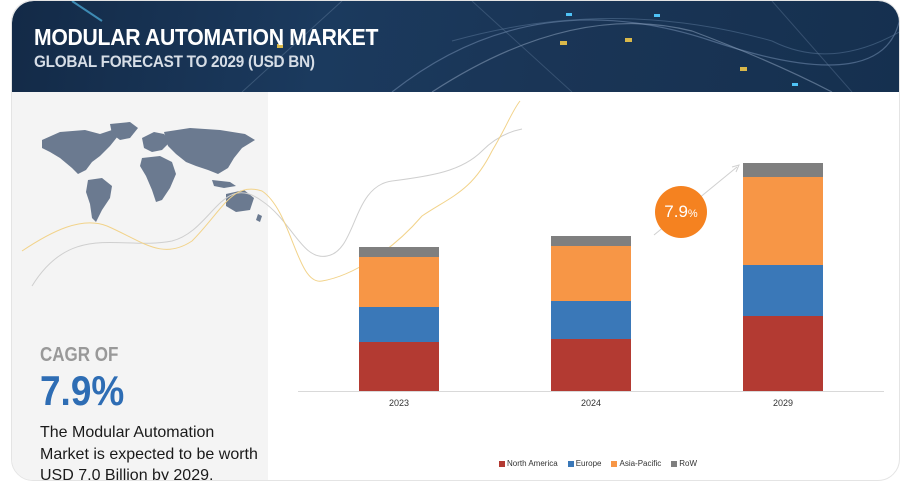 This screenshot has width=900, height=481. I want to click on chart-legend: North America Europe Asia-Pacific RoW, so click(598, 463).